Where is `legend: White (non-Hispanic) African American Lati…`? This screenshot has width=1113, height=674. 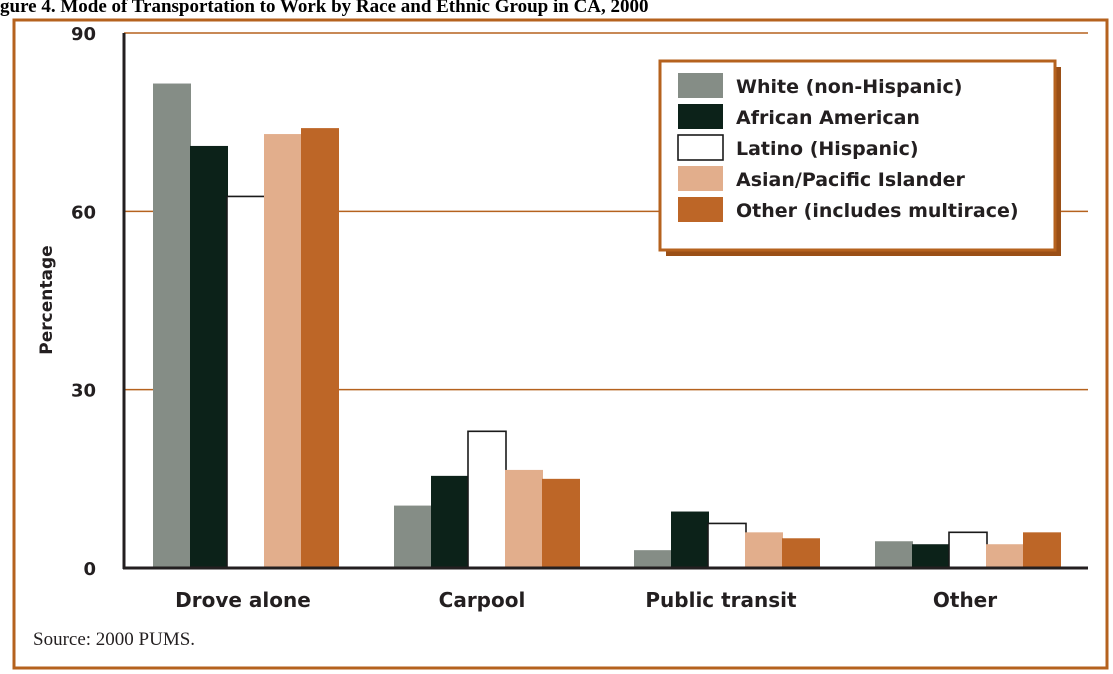
legend: White (non-Hispanic) African American Lati… is located at coordinates (859, 157).